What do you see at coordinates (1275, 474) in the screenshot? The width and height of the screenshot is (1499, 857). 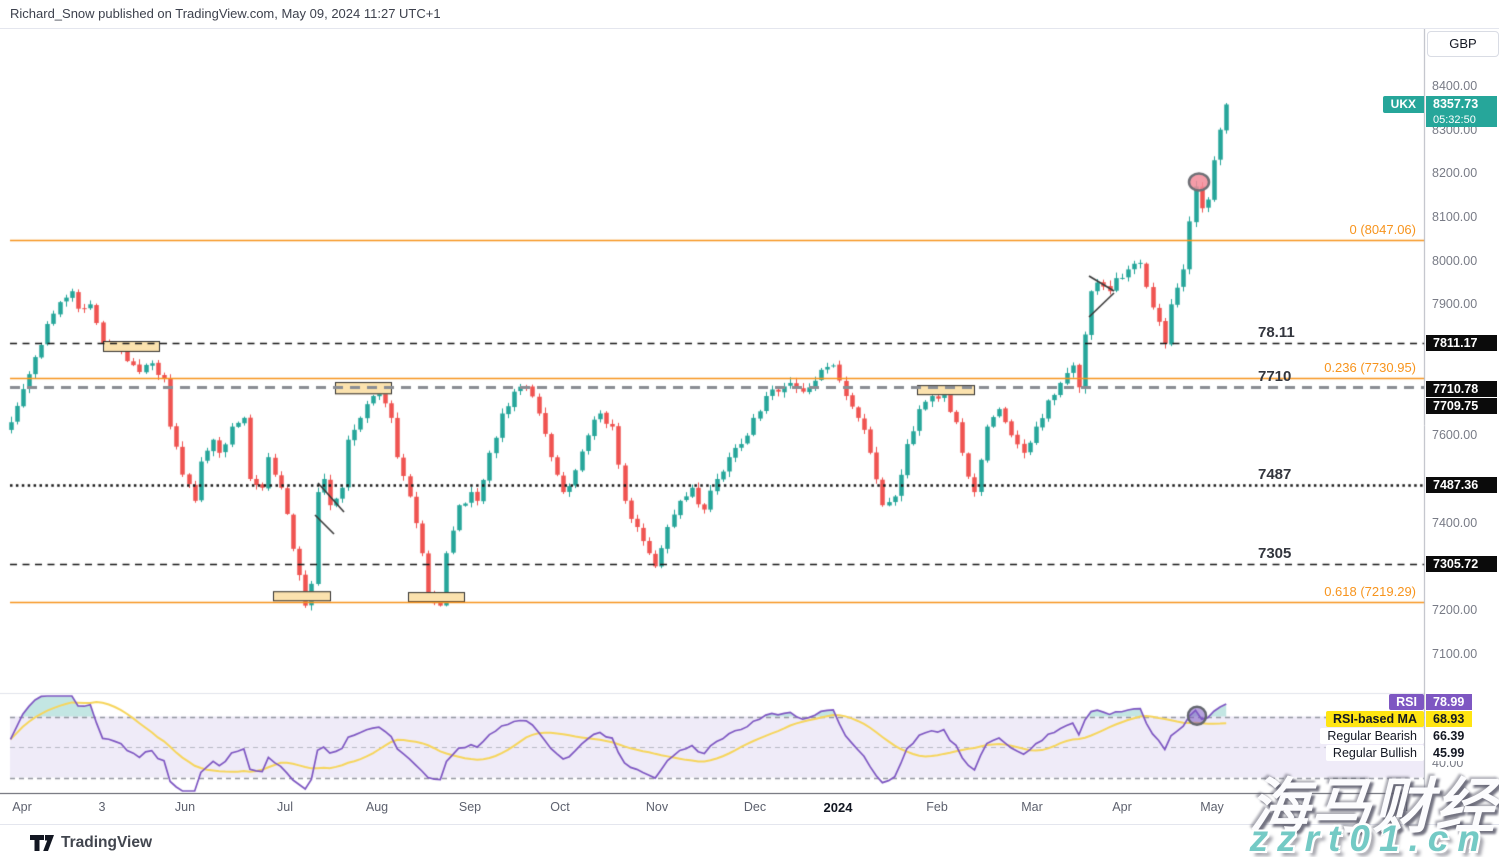 I see `level-label: 7487` at bounding box center [1275, 474].